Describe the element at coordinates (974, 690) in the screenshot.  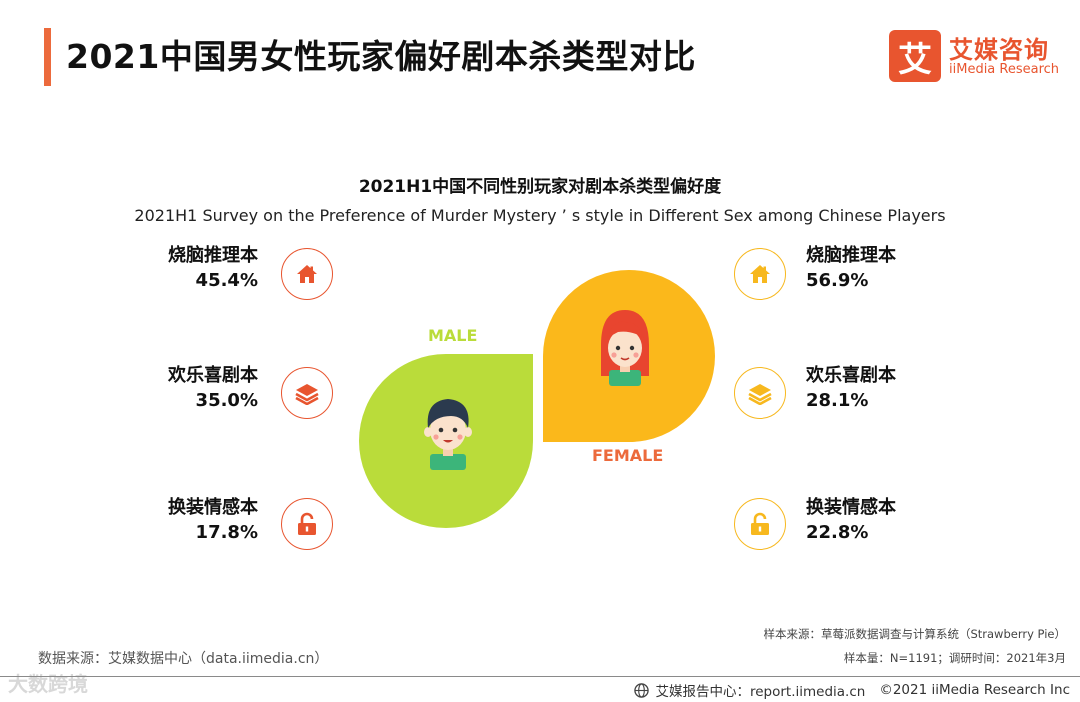
I see `copyright: ©2021 iiMedia Research Inc` at that location.